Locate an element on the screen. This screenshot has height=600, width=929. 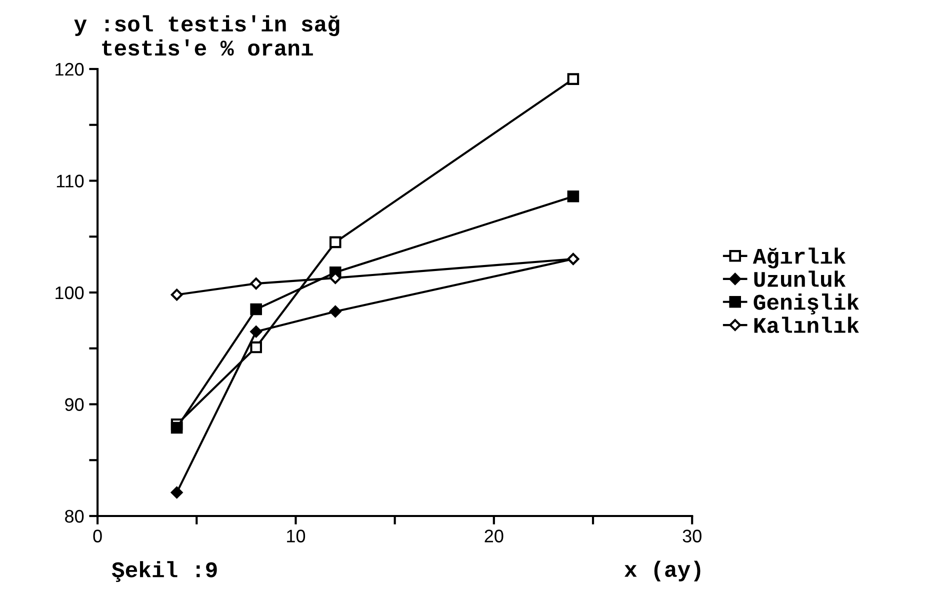
x-tick-label: 20 is located at coordinates (494, 536).